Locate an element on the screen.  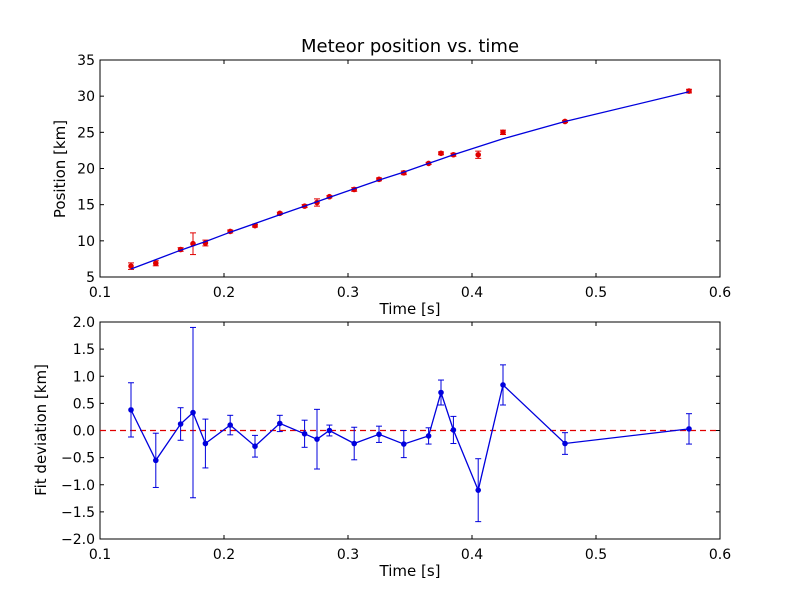
y-tick-label: −2.0 is located at coordinates (78, 540).